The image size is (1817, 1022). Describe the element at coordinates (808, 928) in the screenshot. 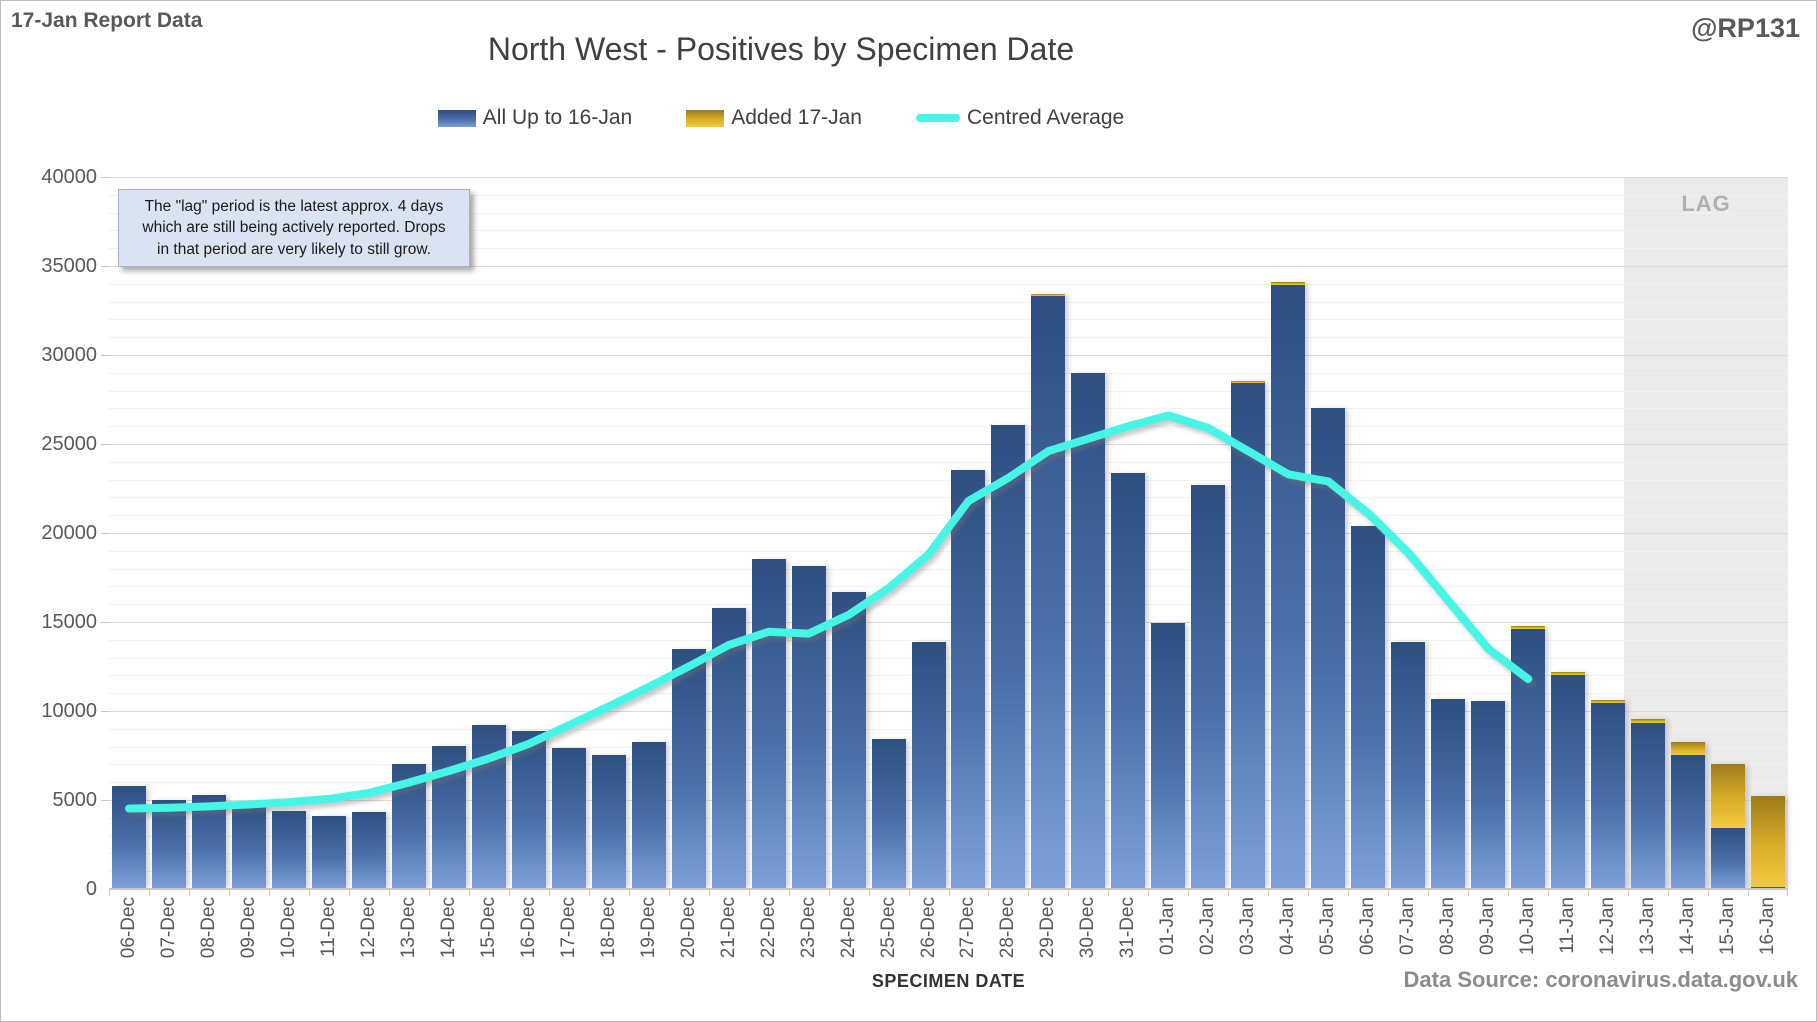

I see `x-axis-label: 23-Dec` at that location.